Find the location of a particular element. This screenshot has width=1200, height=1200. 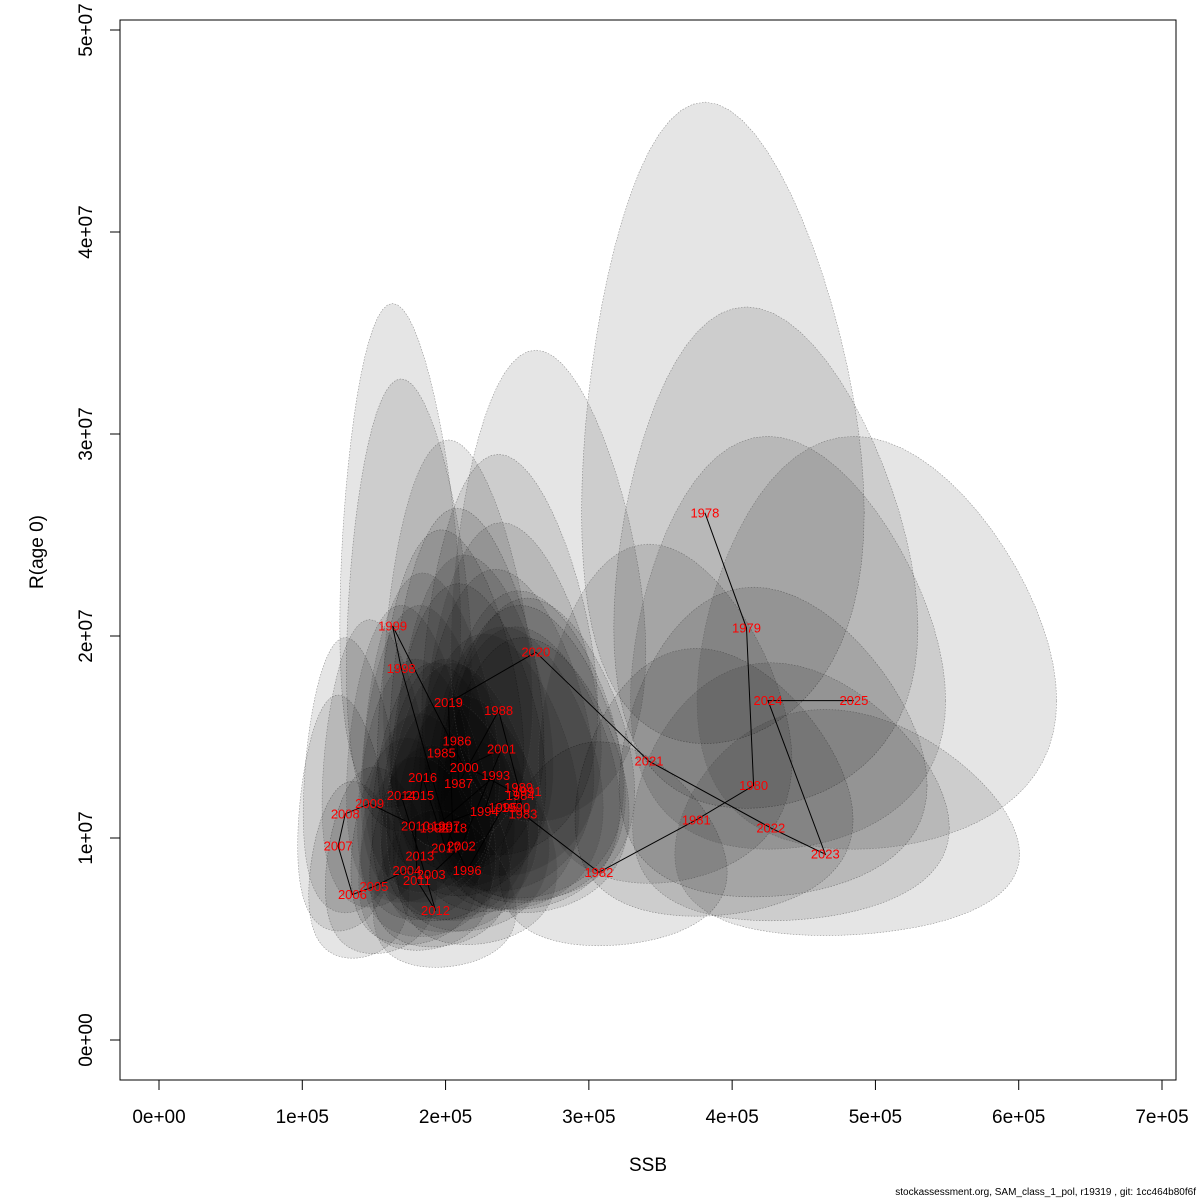

year-label-1991: 1991 is located at coordinates (527, 791).